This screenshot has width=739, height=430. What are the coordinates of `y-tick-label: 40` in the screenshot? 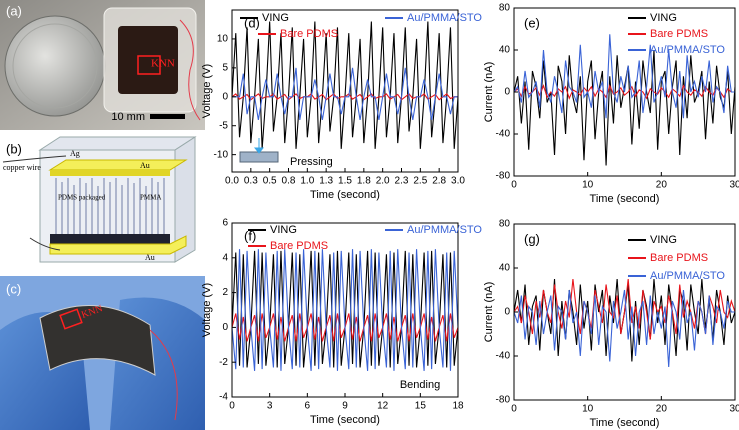 It's located at (505, 50).